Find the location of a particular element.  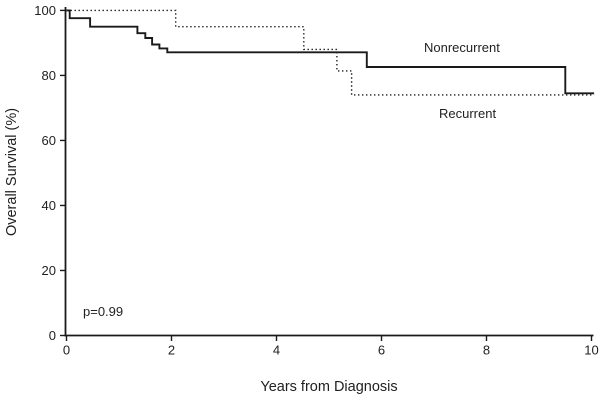

y-tick-label: 0 is located at coordinates (52, 335).